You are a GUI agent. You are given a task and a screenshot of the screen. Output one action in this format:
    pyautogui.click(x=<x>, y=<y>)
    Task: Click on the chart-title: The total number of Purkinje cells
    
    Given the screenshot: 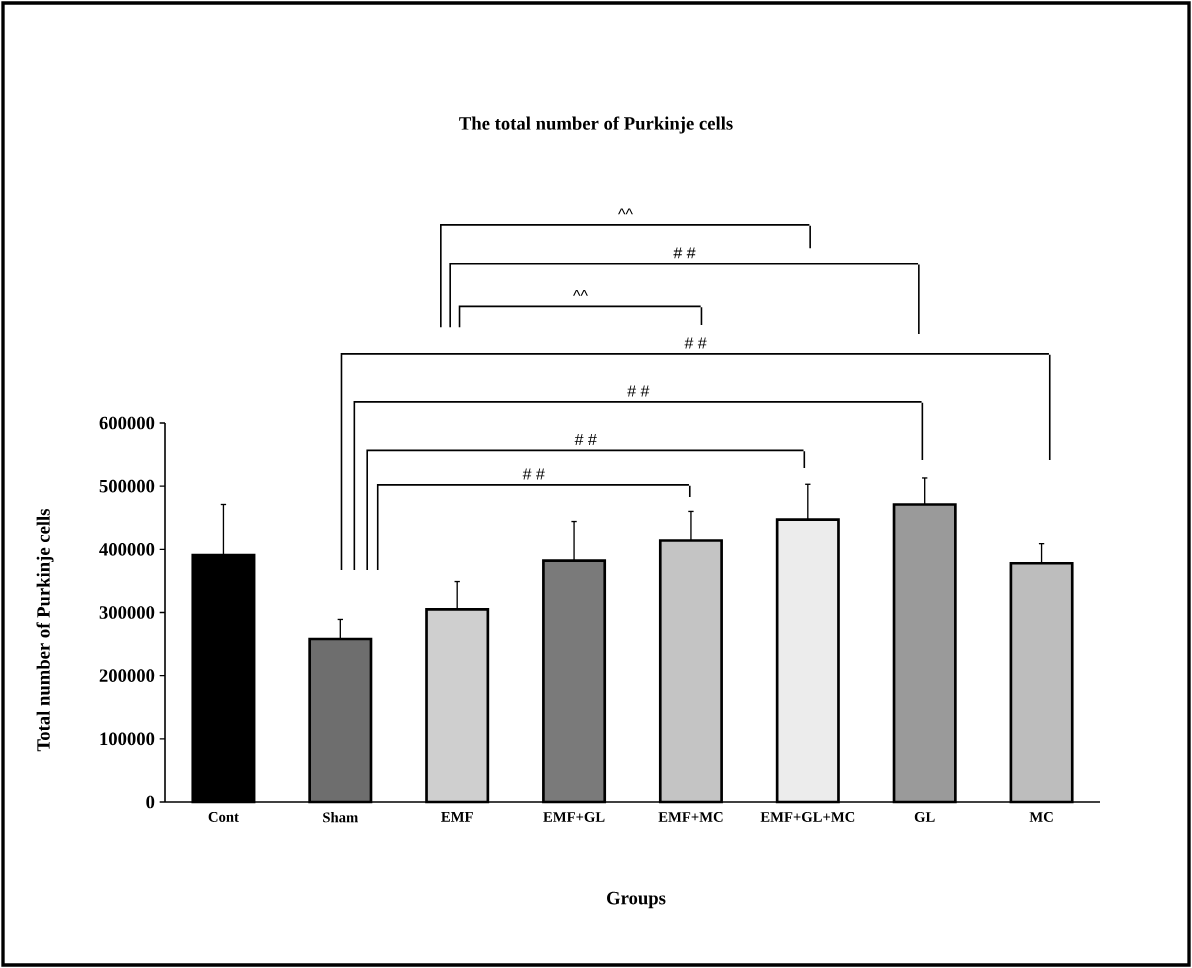 What is the action you would take?
    pyautogui.click(x=596, y=125)
    